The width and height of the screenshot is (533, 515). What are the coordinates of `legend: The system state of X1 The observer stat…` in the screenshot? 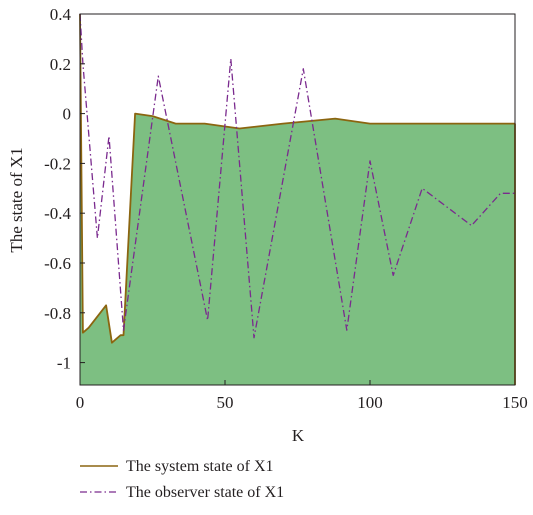 It's located at (182, 479).